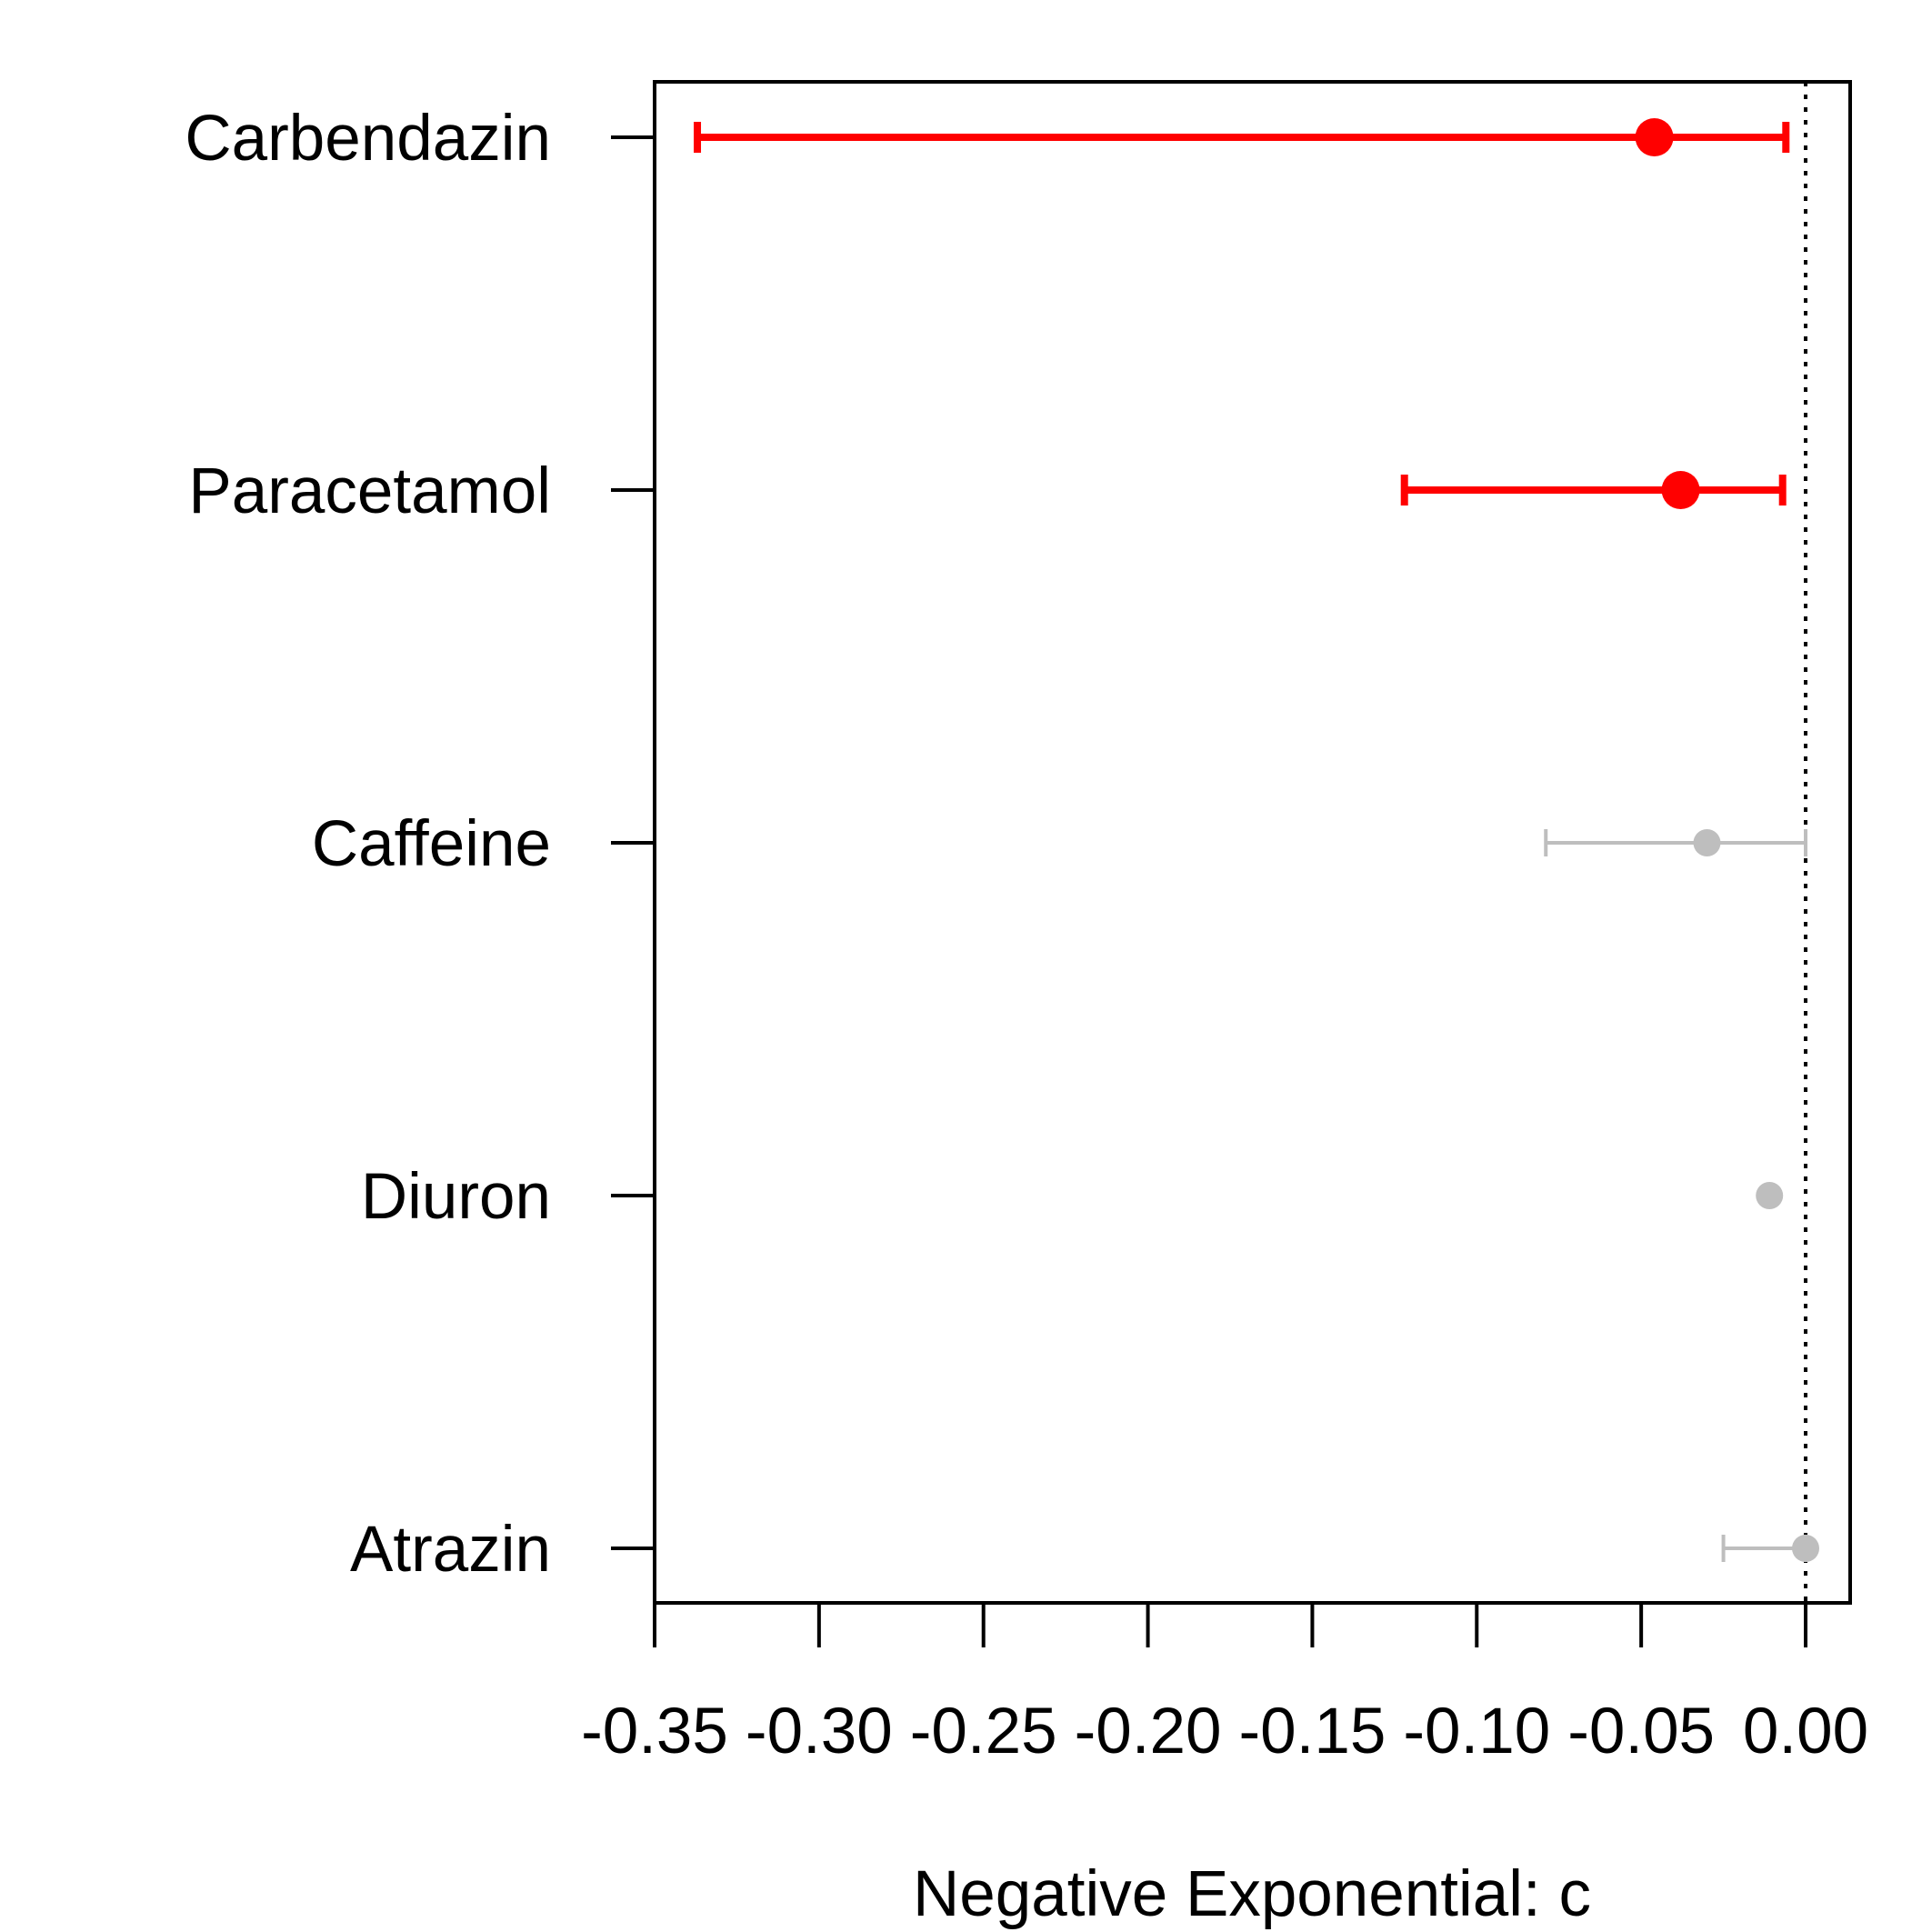 The width and height of the screenshot is (1932, 1932). I want to click on x-tick-label: -0.15, so click(1312, 1731).